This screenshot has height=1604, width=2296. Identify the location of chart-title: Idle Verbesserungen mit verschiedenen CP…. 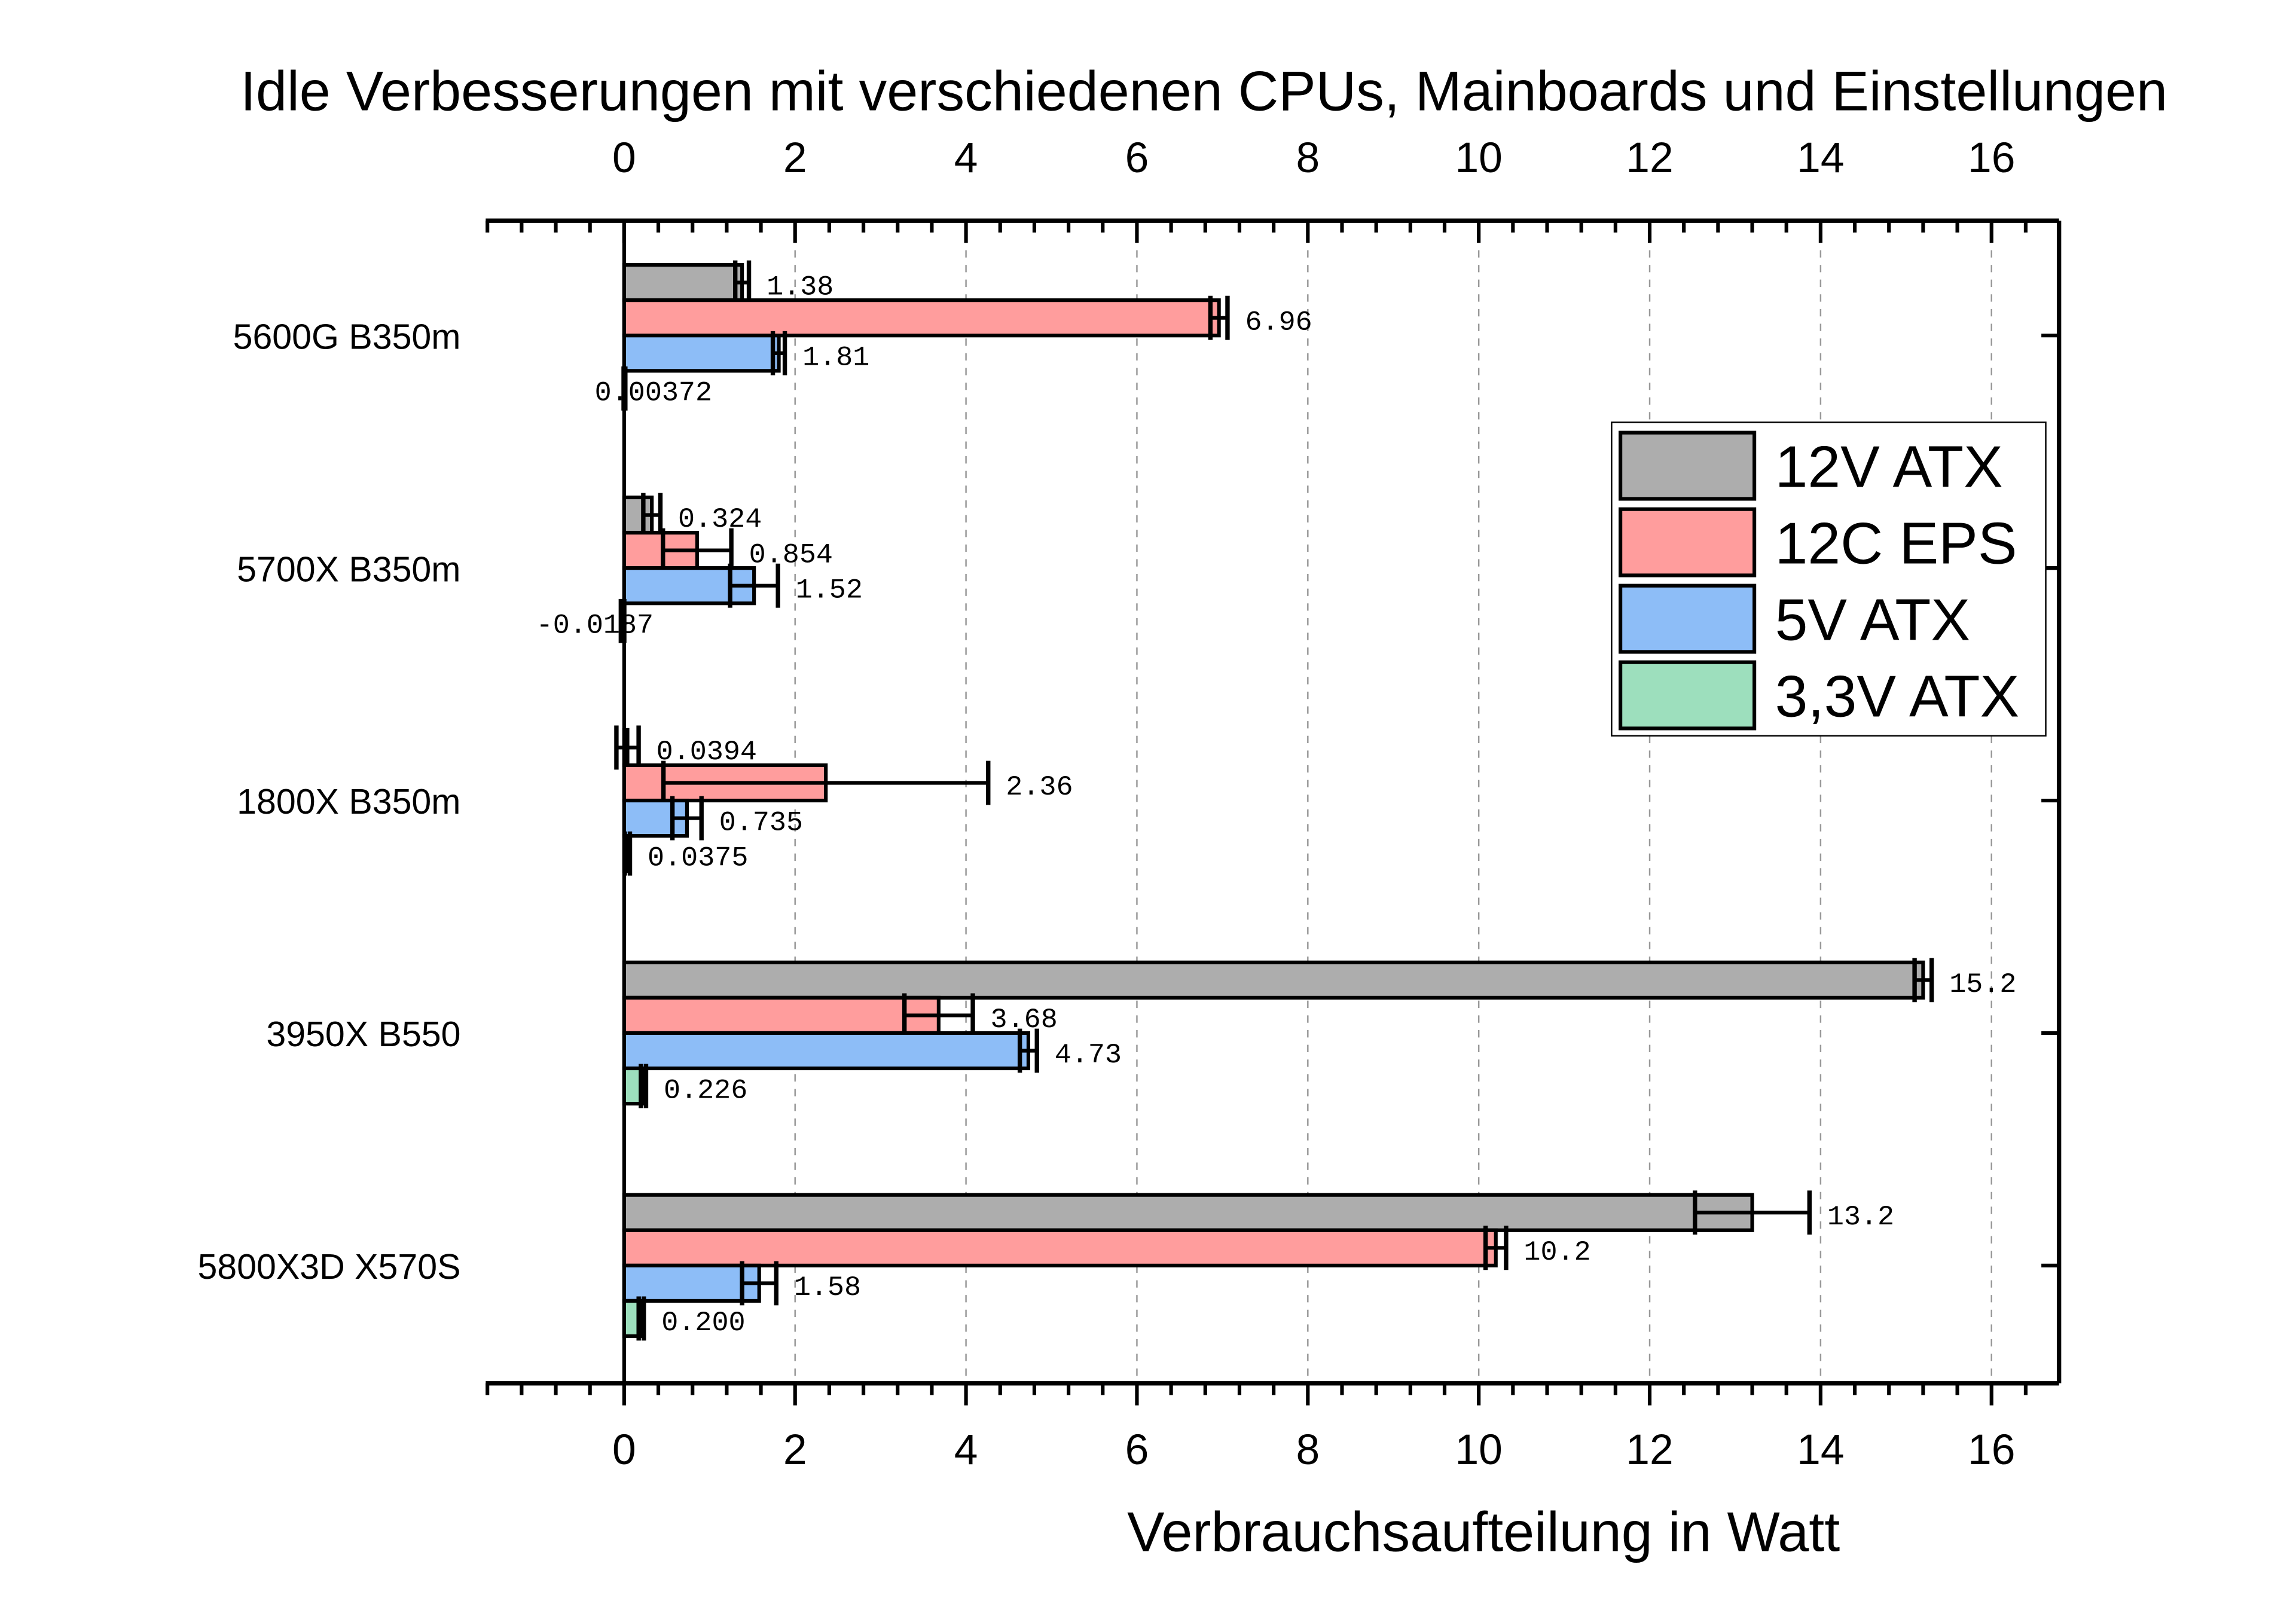
(1203, 92).